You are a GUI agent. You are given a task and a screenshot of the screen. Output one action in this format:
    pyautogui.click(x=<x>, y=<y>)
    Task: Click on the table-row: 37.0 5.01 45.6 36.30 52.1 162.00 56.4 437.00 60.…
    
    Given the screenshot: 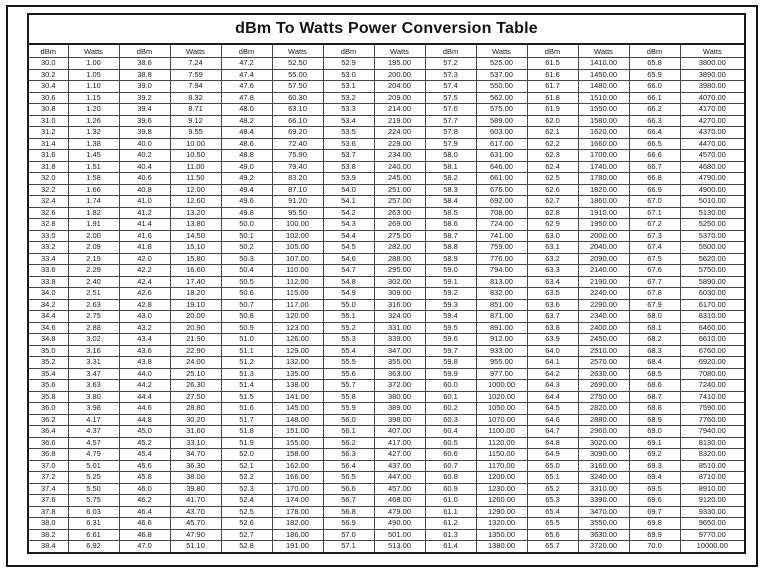 What is the action you would take?
    pyautogui.click(x=386, y=465)
    